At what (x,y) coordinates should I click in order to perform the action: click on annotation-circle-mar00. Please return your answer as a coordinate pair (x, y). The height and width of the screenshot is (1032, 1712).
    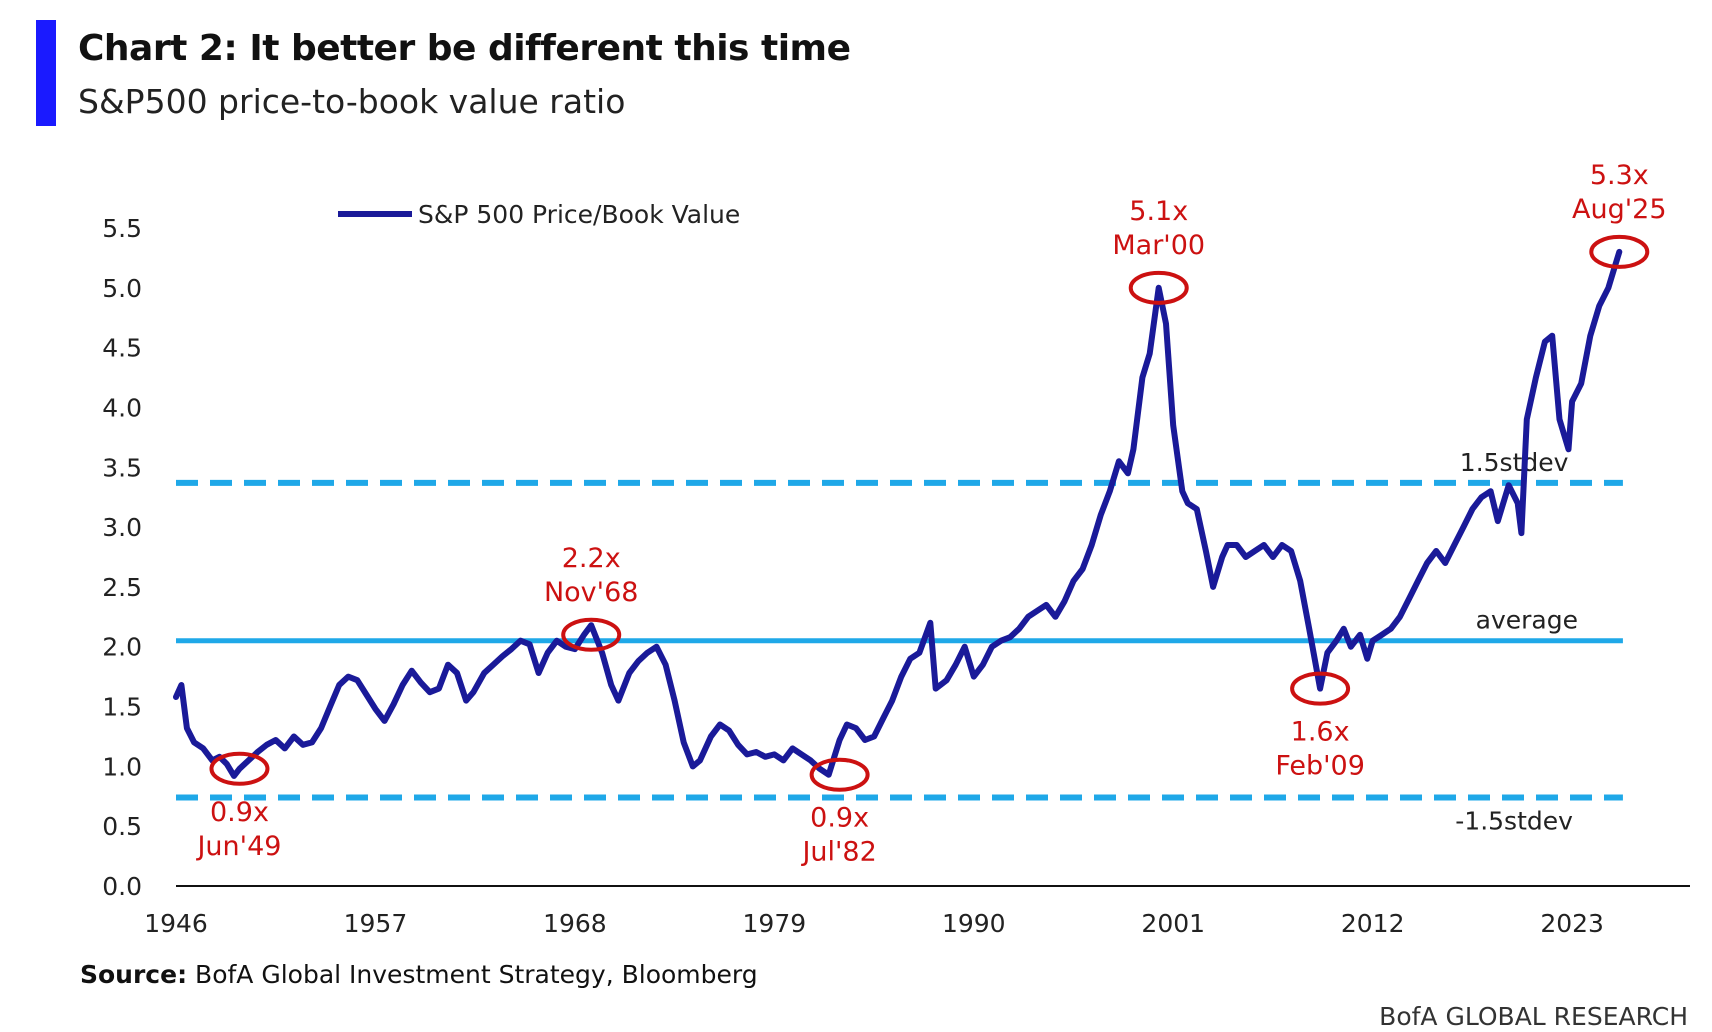
    Looking at the image, I should click on (1158, 287).